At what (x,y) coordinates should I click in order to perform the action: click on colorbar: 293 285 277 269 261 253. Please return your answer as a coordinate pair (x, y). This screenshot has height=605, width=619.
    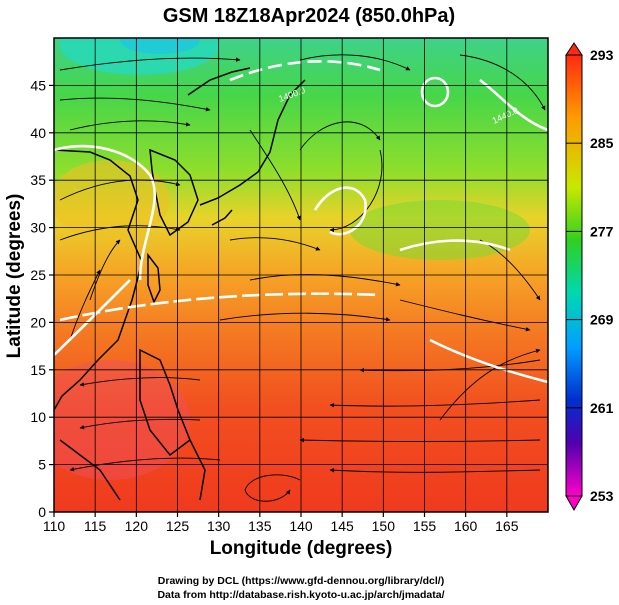
    Looking at the image, I should click on (589, 277).